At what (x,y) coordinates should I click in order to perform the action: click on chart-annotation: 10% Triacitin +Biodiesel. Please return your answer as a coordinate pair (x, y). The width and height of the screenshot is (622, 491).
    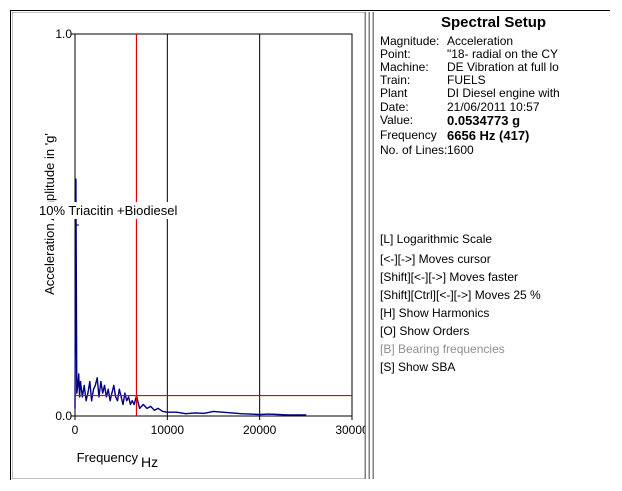
    Looking at the image, I should click on (108, 210).